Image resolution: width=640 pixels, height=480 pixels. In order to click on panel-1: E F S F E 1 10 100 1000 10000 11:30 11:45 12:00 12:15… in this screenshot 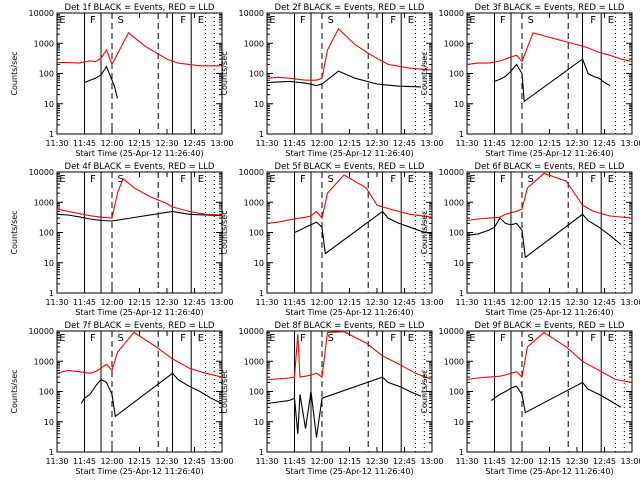, I will do `click(122, 80)`.